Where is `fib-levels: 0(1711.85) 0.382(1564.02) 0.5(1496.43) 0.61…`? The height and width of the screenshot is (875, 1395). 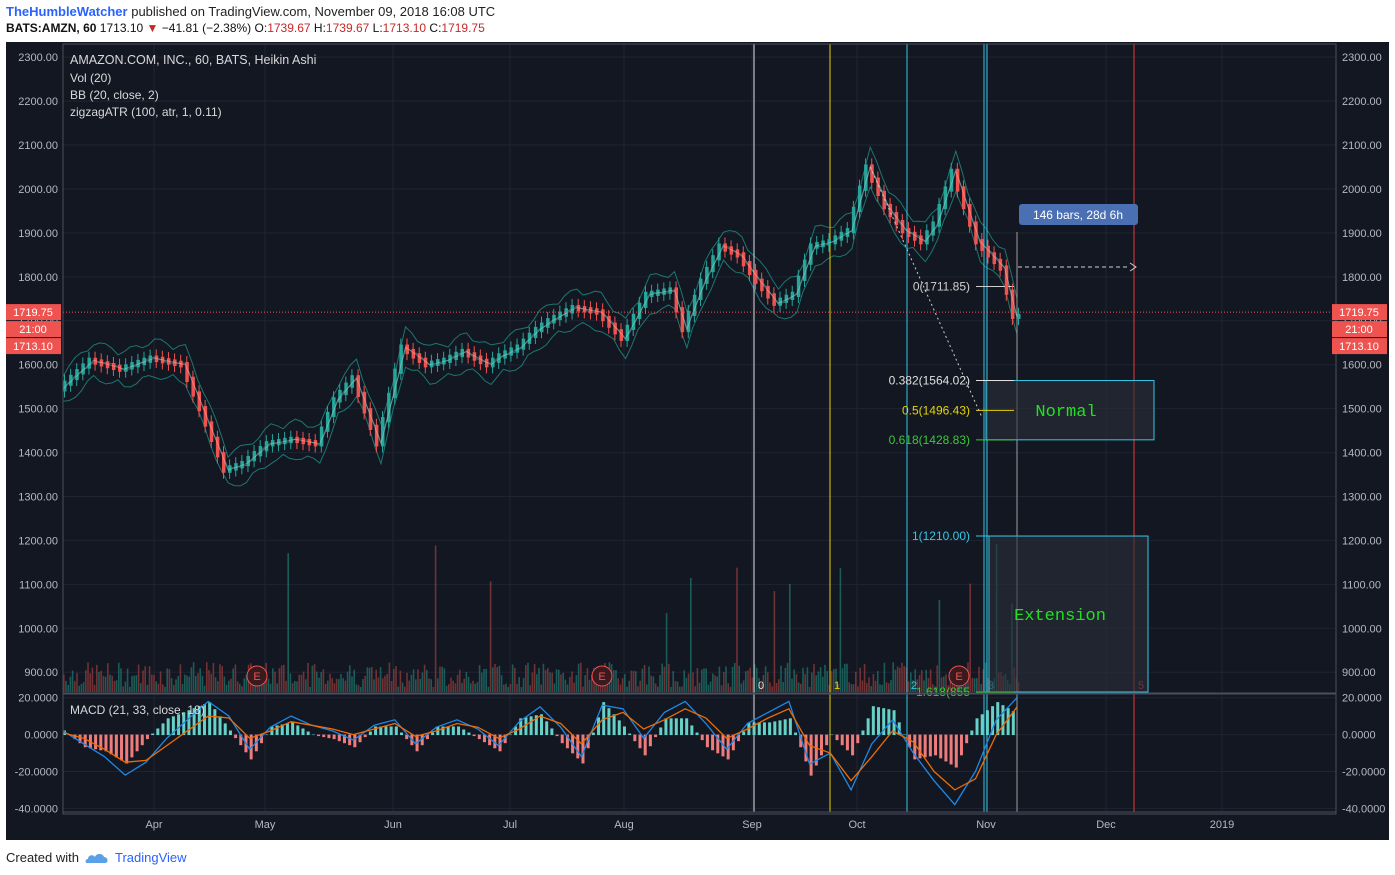
fib-levels: 0(1711.85) 0.382(1564.02) 0.5(1496.43) 0.61… is located at coordinates (951, 489).